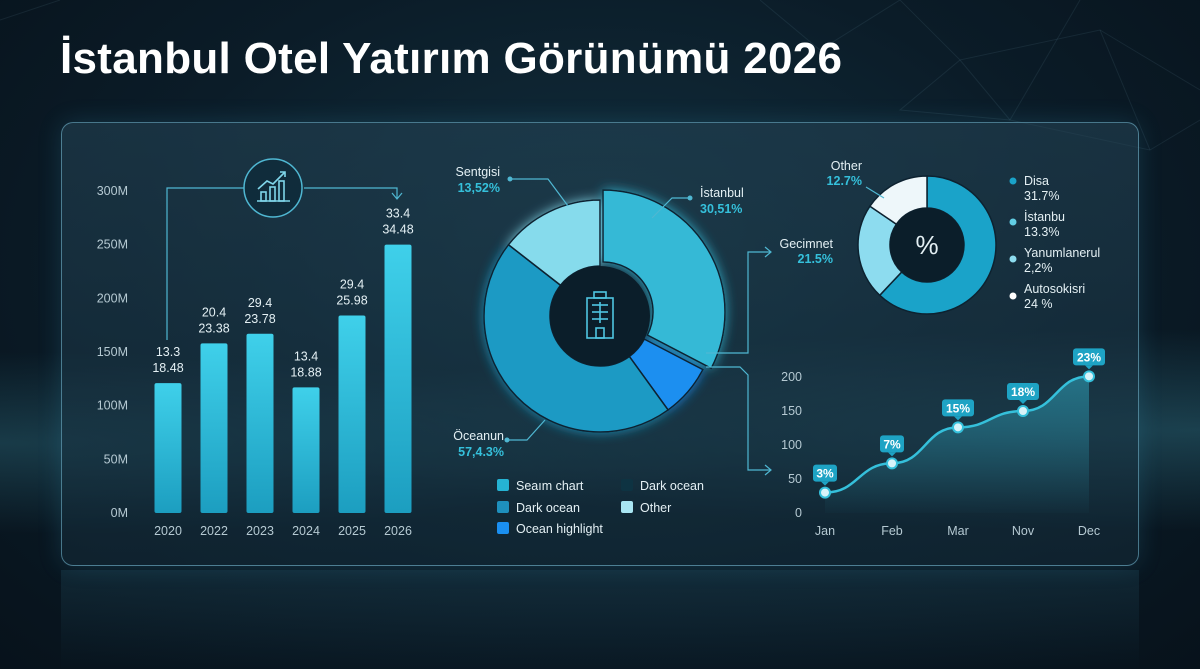 This screenshot has height=669, width=1200. What do you see at coordinates (1023, 531) in the screenshot?
I see `x-tick-label: Nov` at bounding box center [1023, 531].